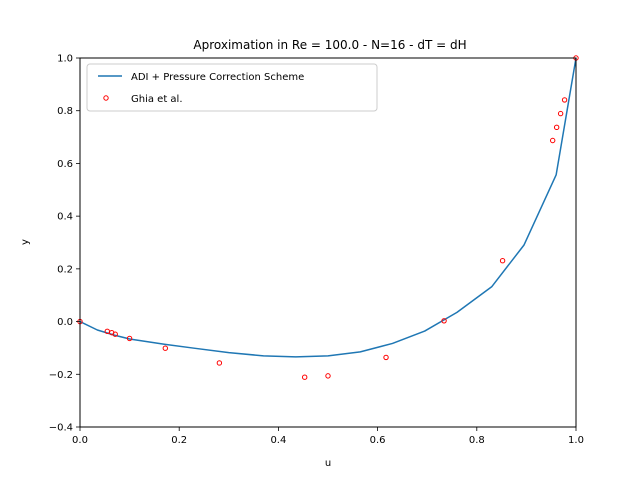  I want to click on x-tick-label: 0.0, so click(80, 440).